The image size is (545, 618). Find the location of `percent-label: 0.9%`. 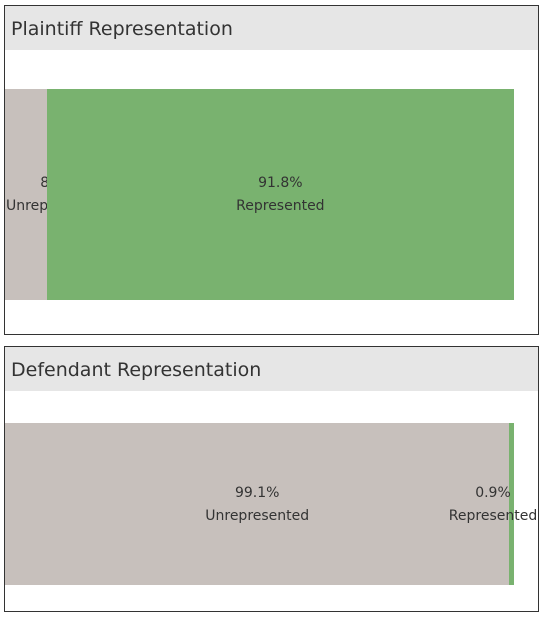

percent-label: 0.9% is located at coordinates (493, 493).